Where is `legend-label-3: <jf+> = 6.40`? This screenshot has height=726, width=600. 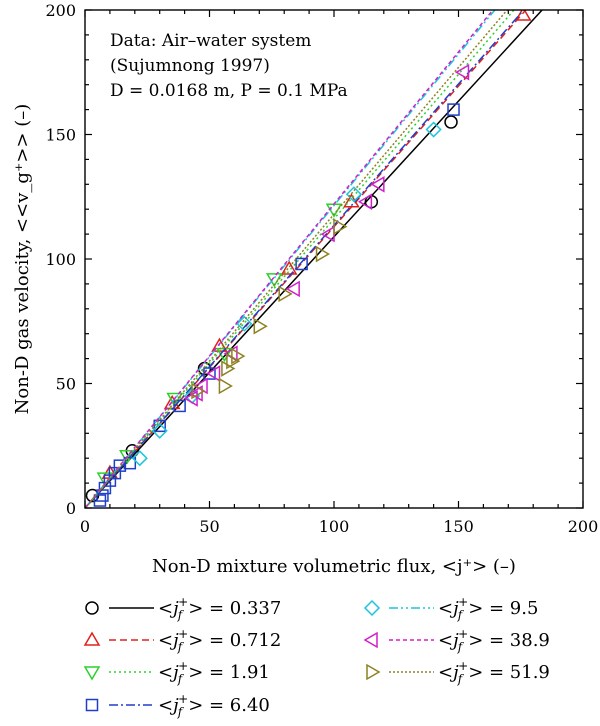
legend-label-3: <jf+> = 6.40 is located at coordinates (214, 705).